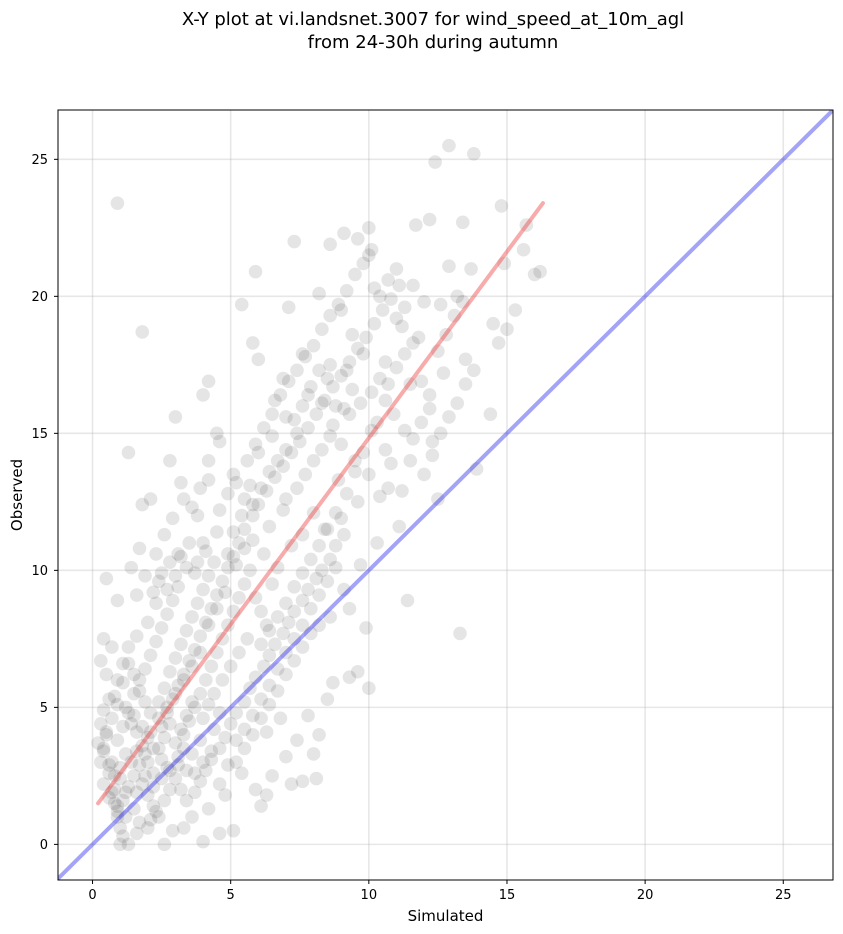 This screenshot has width=843, height=934. I want to click on x-tick-label: 0, so click(92, 895).